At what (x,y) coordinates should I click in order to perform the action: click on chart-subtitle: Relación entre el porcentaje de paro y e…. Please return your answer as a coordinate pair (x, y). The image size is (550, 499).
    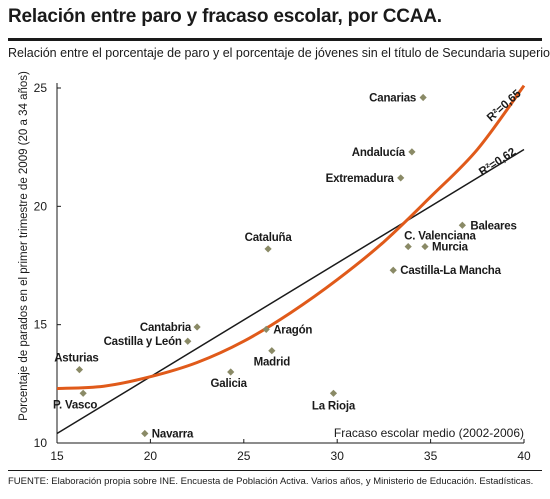
    Looking at the image, I should click on (279, 53).